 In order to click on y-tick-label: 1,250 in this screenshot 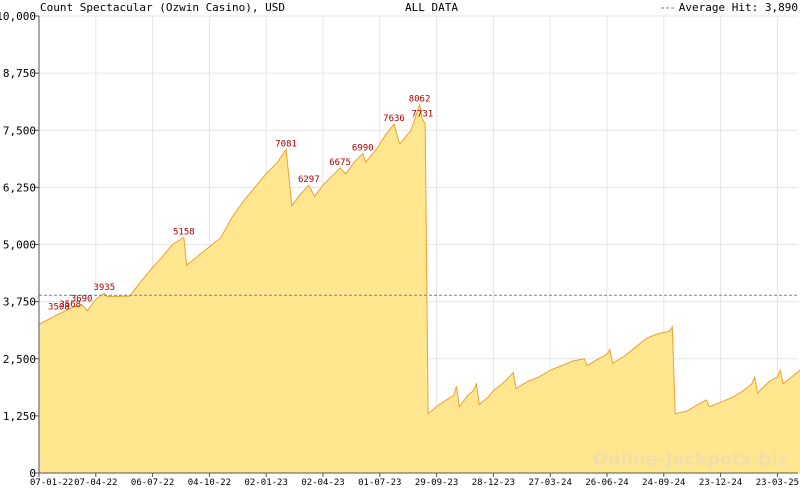, I will do `click(19, 416)`.